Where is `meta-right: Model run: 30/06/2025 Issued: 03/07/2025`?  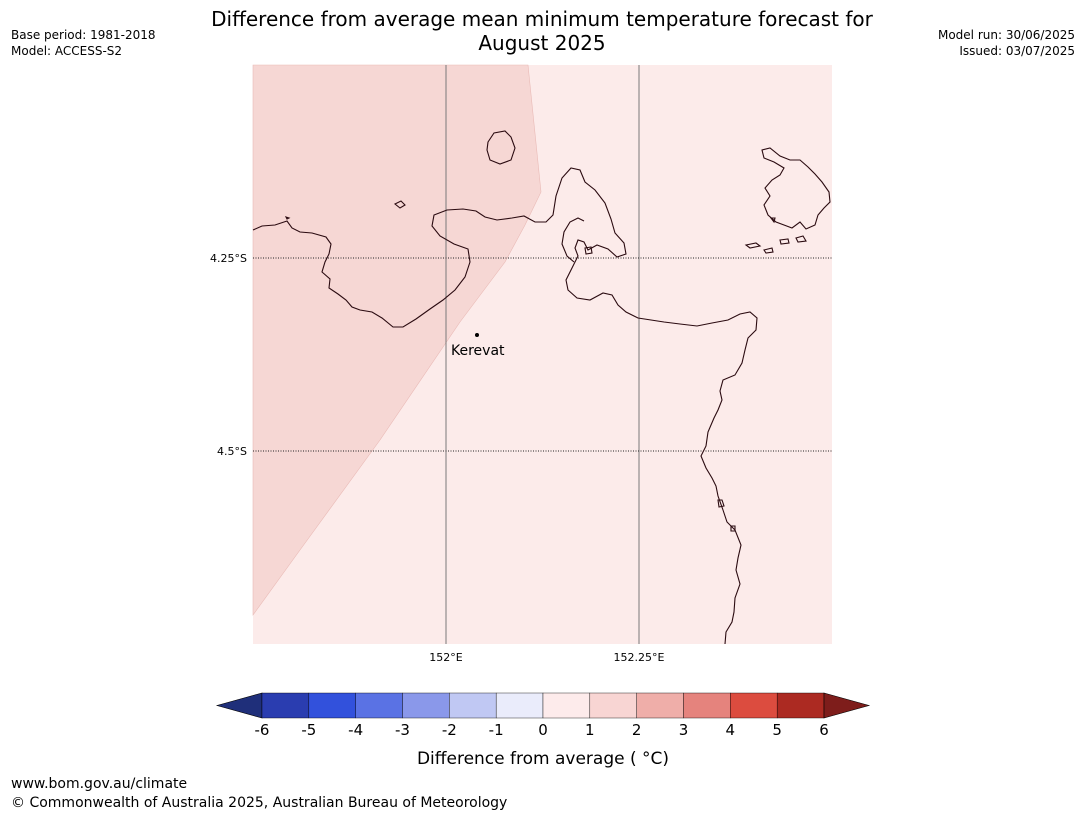
meta-right: Model run: 30/06/2025 Issued: 03/07/2025 is located at coordinates (1006, 43).